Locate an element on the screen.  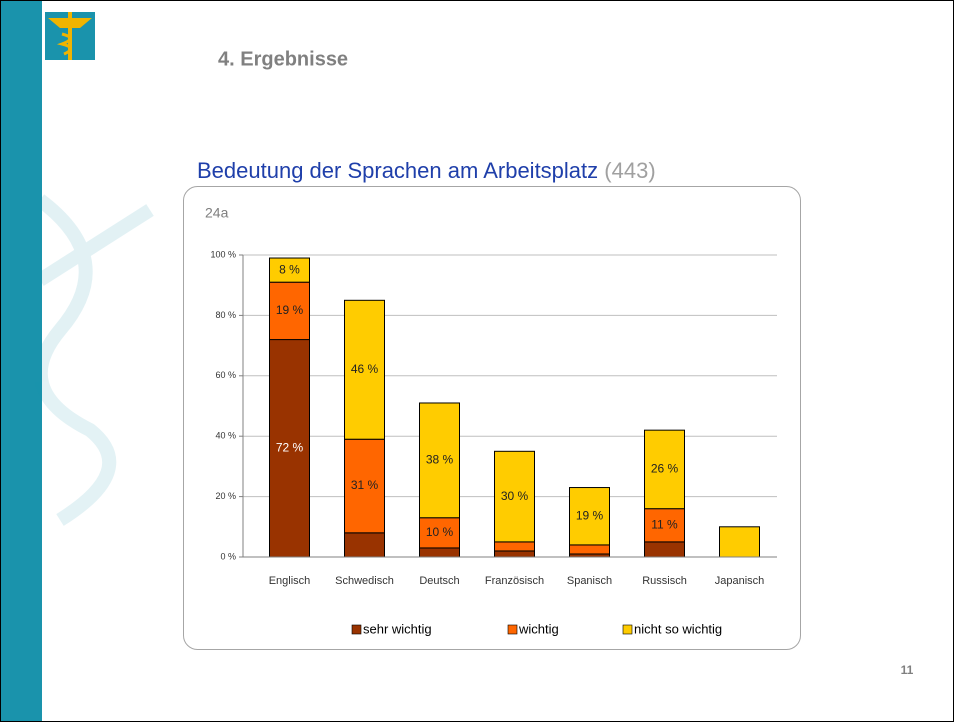
y-tick-label: 100 % is located at coordinates (223, 254).